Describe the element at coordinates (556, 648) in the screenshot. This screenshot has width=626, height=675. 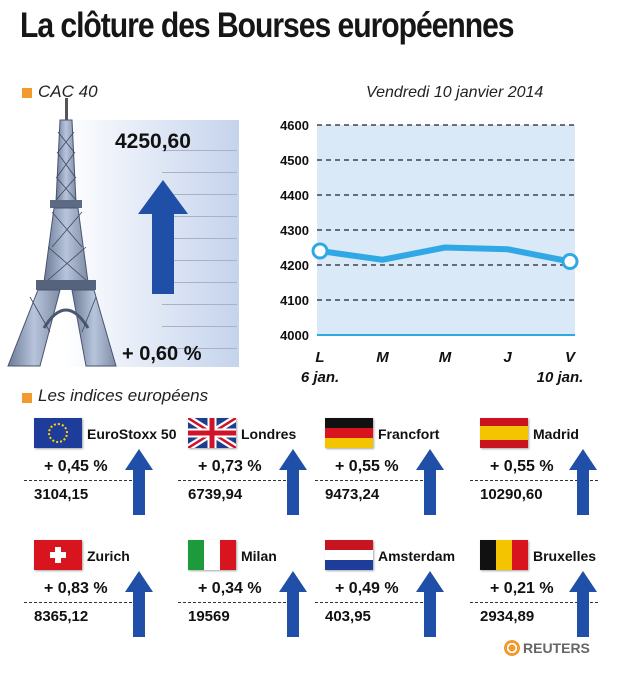
I see `credit-text: REUTERS` at that location.